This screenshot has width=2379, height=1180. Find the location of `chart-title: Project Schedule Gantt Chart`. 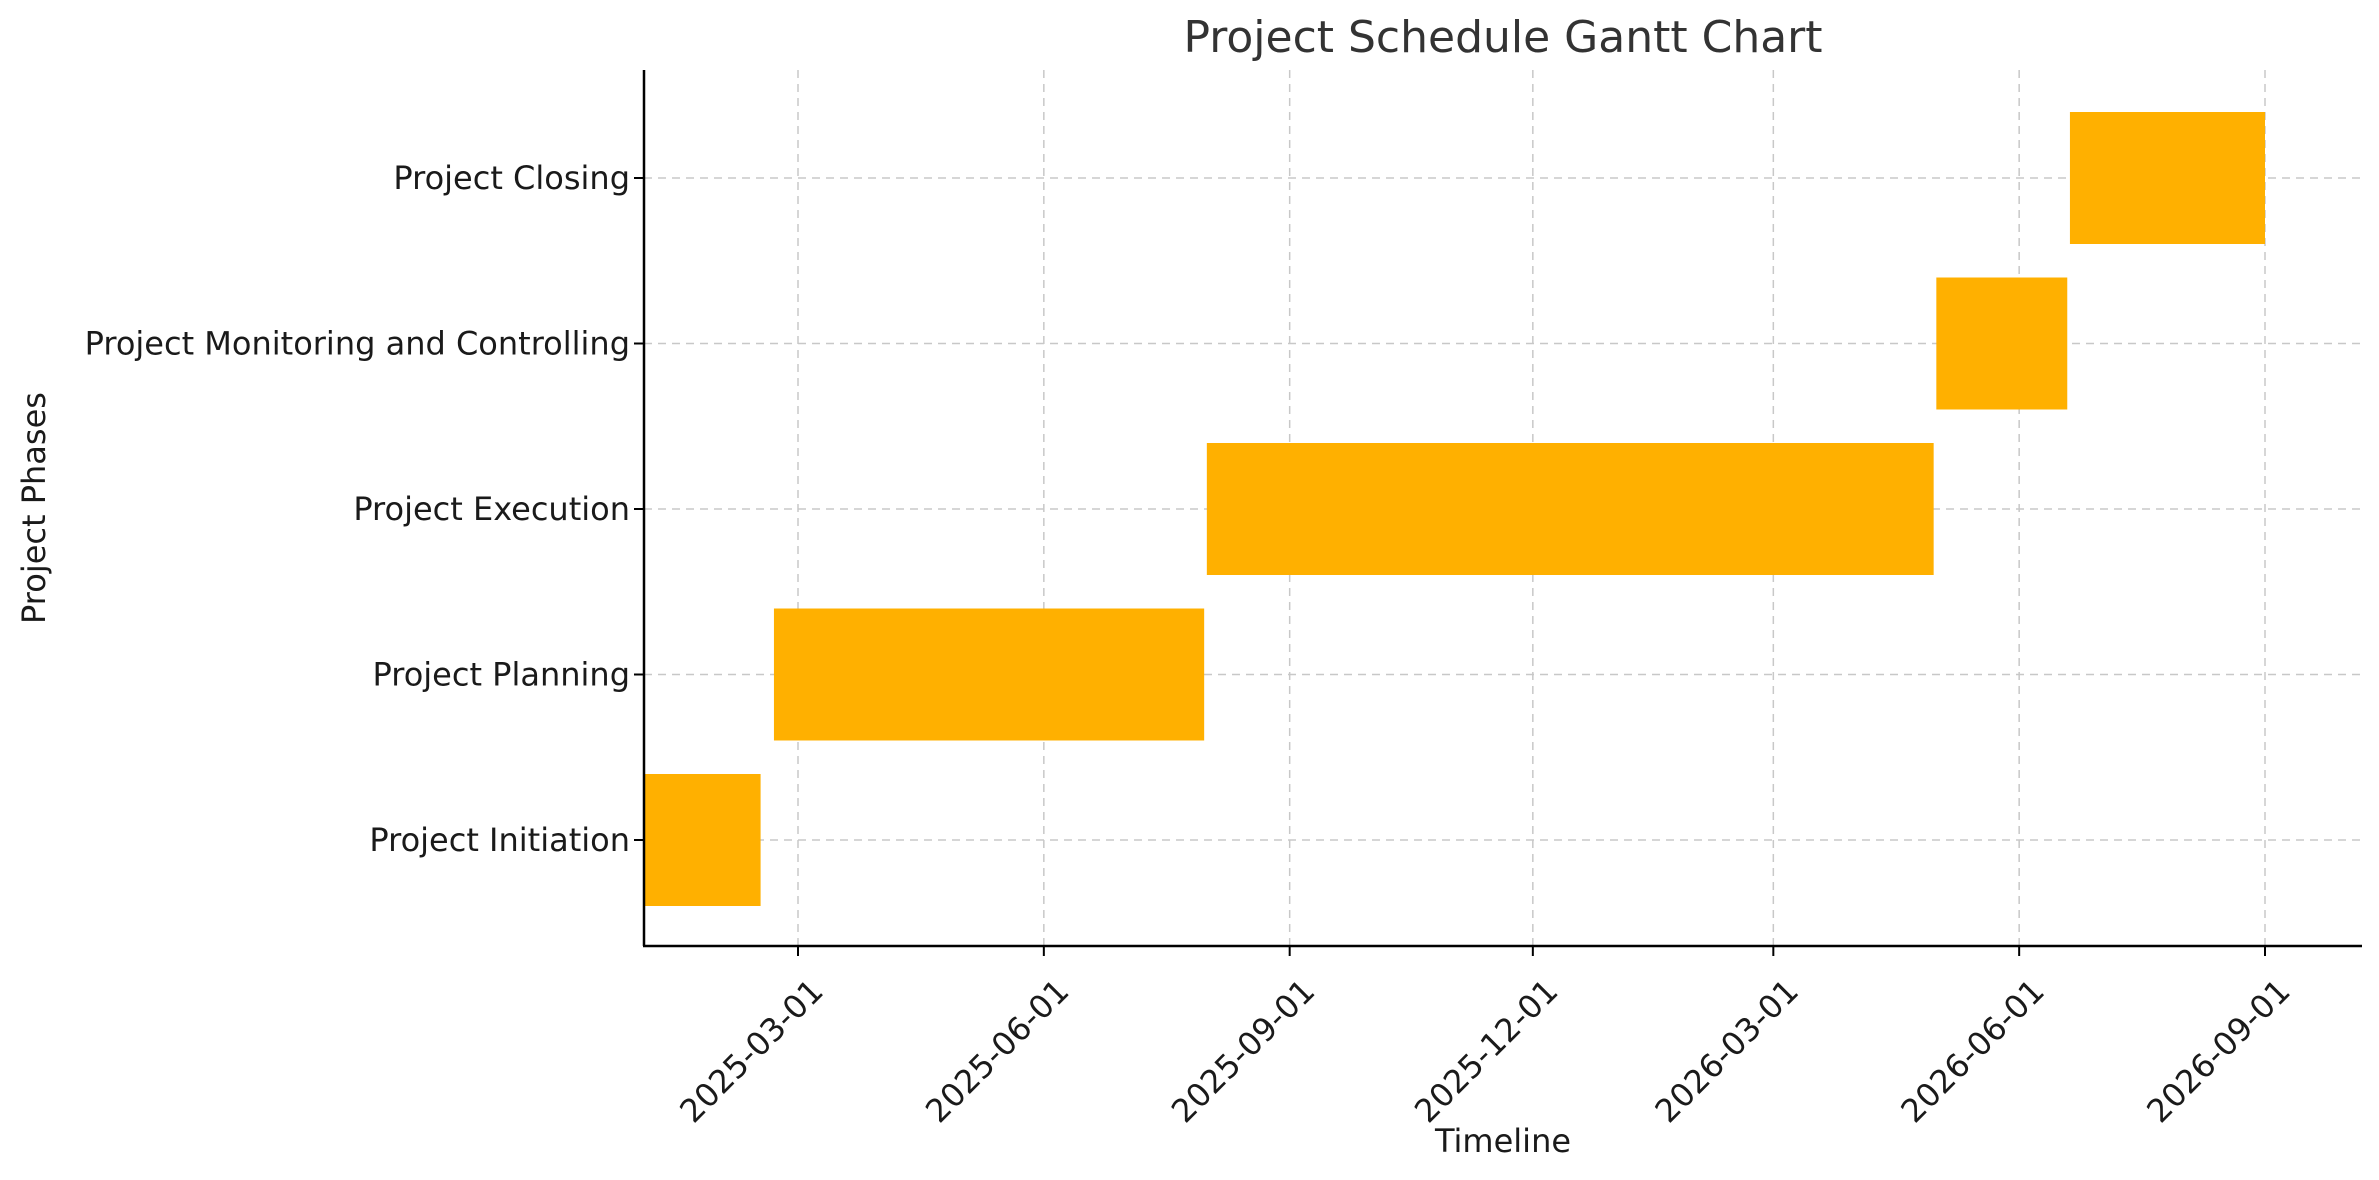

chart-title: Project Schedule Gantt Chart is located at coordinates (1502, 37).